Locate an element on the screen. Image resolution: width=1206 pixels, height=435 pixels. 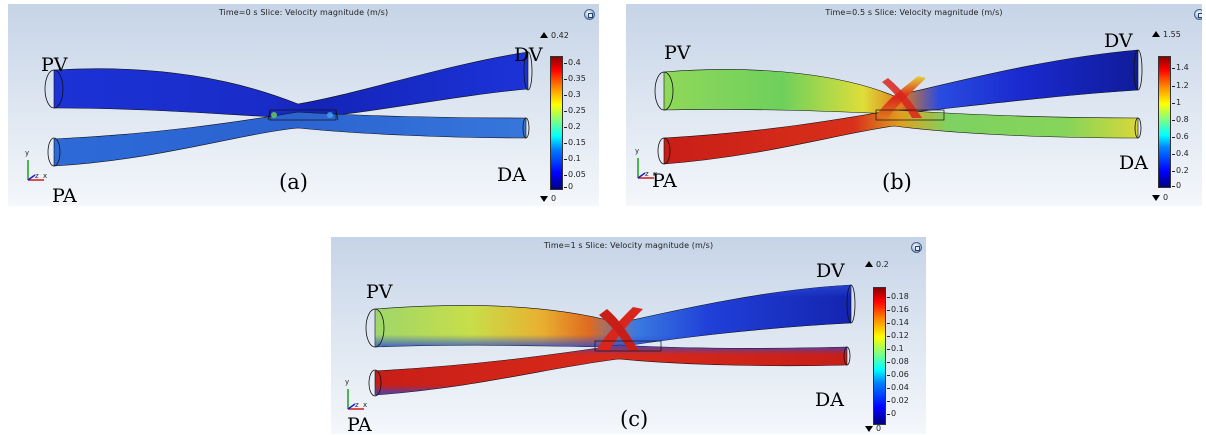
panel-c-tick: 0.08 is located at coordinates (898, 361).